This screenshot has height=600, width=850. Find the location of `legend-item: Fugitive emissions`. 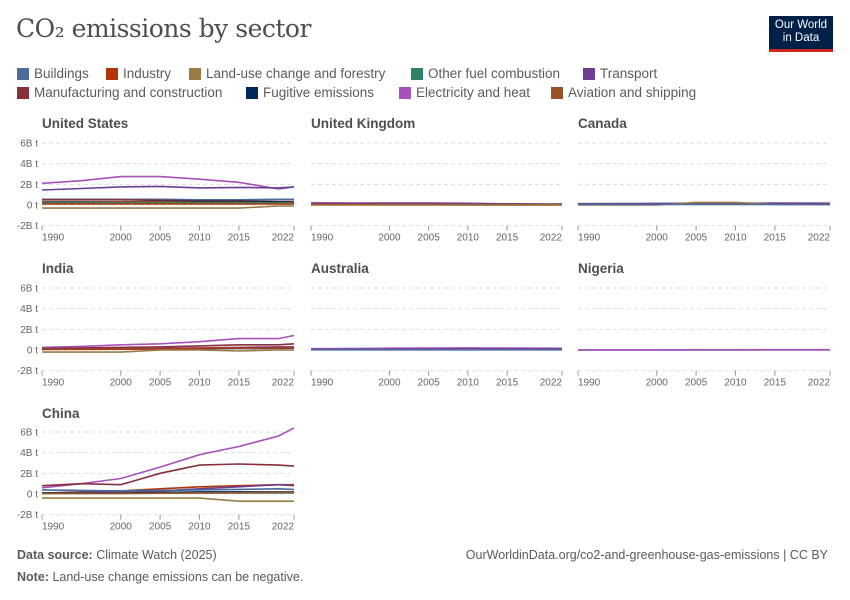

legend-item: Fugitive emissions is located at coordinates (310, 92).